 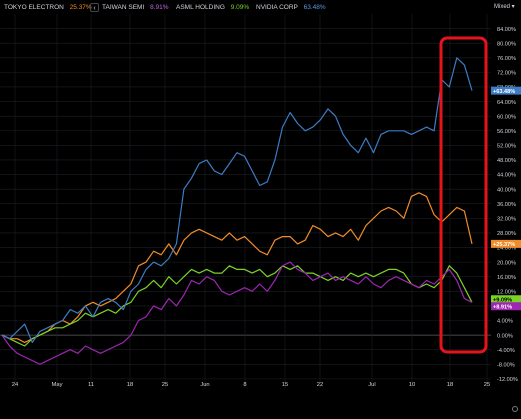 I want to click on y-tick-label: 40.00%, so click(x=506, y=190).